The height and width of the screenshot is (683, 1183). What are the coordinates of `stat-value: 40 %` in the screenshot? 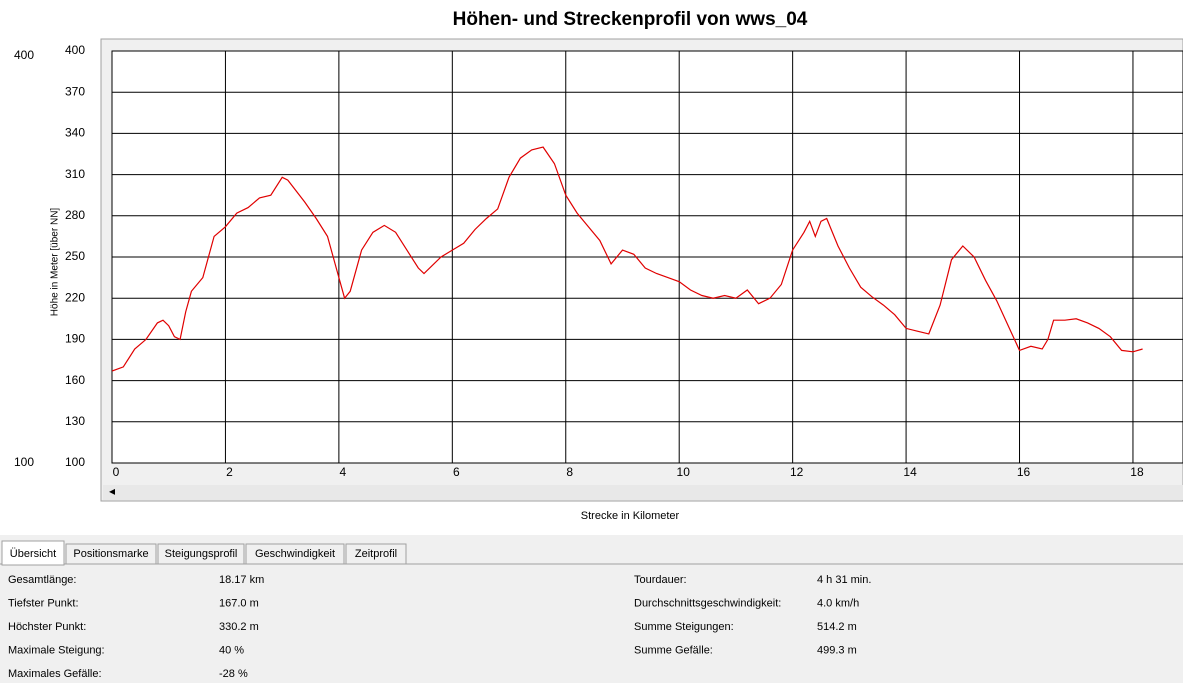 It's located at (231, 650).